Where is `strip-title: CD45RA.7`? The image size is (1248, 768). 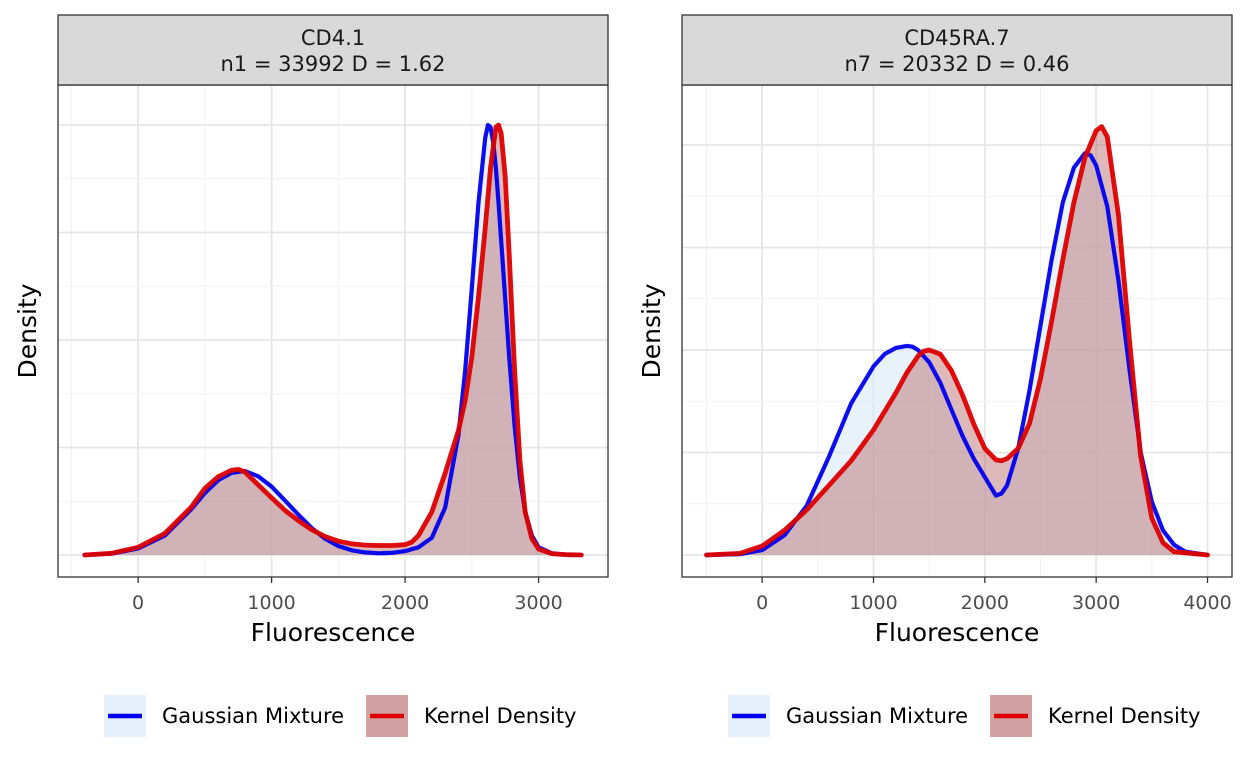
strip-title: CD45RA.7 is located at coordinates (956, 38).